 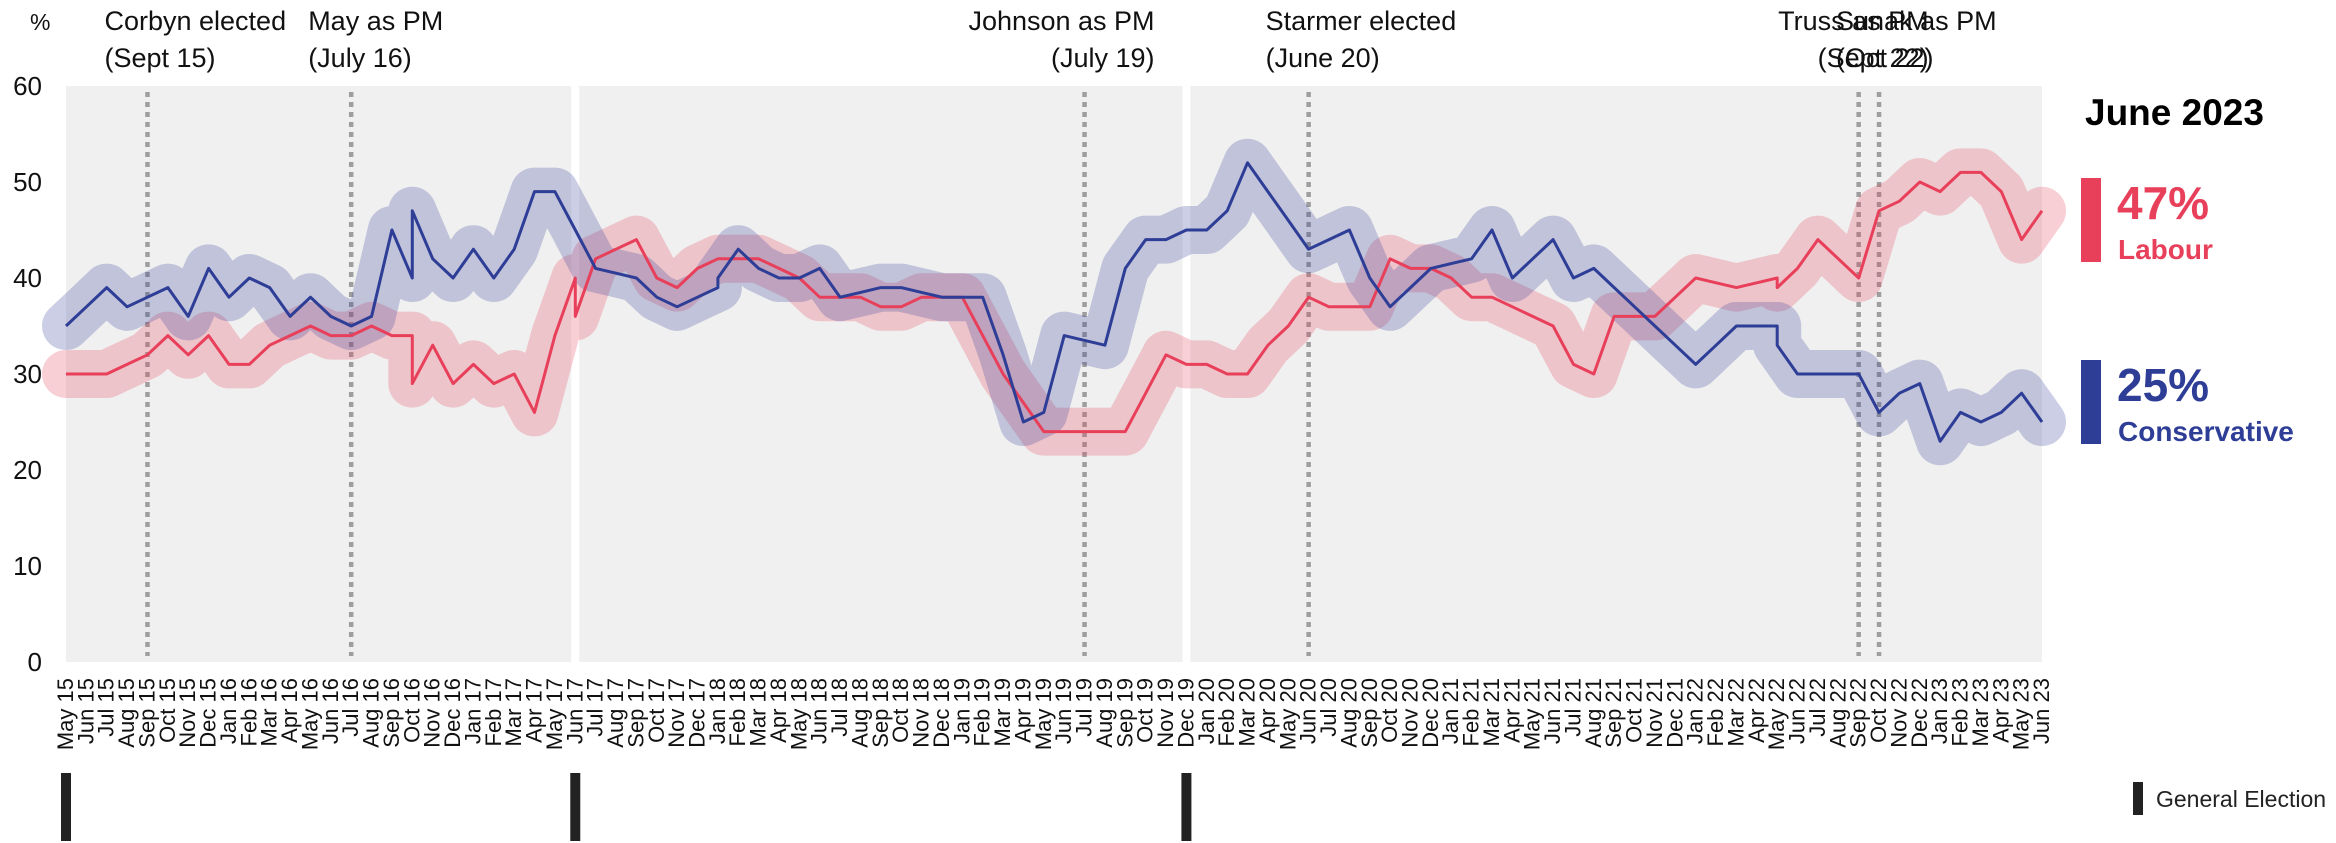 What do you see at coordinates (1450, 711) in the screenshot?
I see `x-tick-label: Jan 21` at bounding box center [1450, 711].